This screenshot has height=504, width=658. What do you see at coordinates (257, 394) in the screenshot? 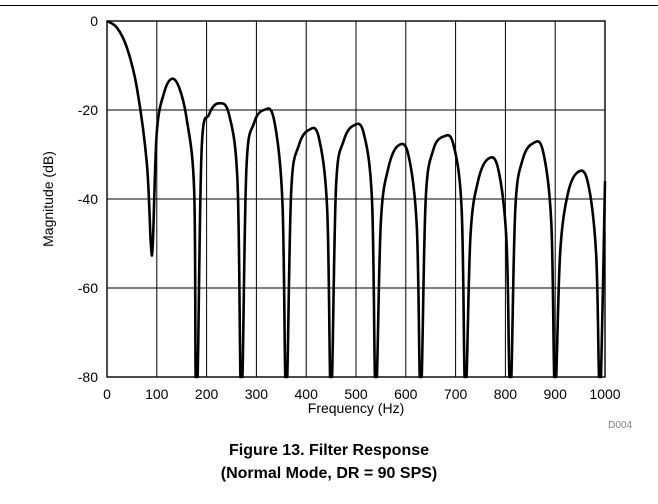
I see `x-tick-label: 300` at bounding box center [257, 394].